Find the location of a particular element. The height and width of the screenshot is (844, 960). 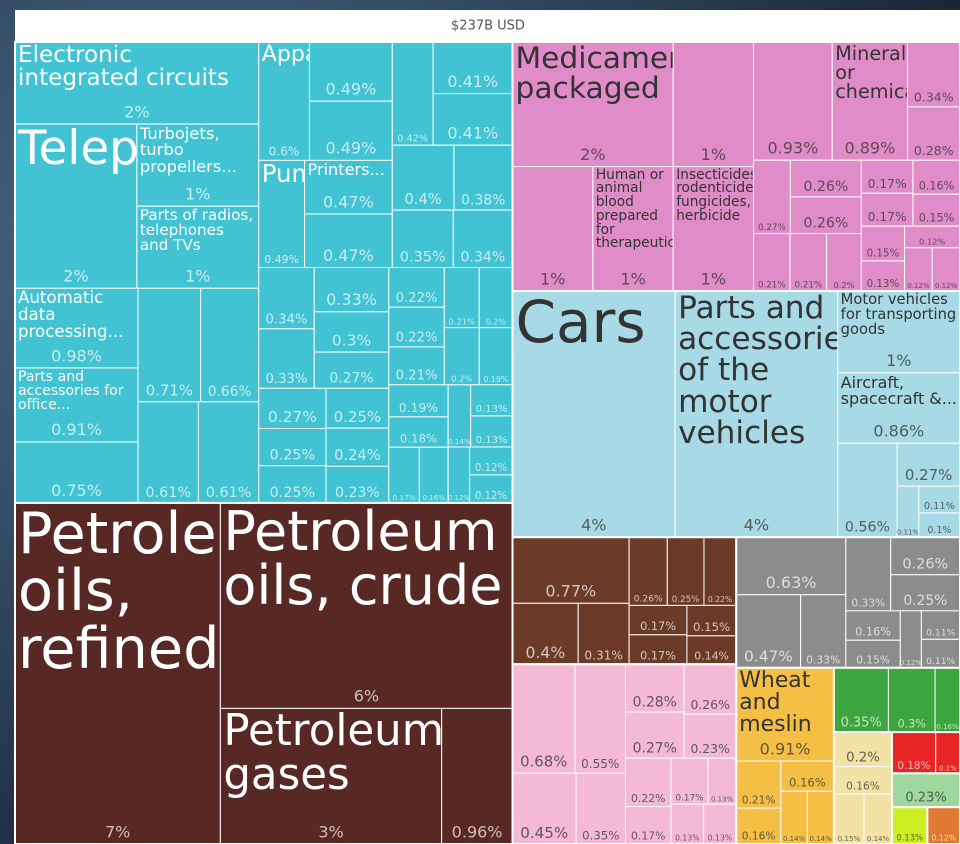

value-label: 0.47% is located at coordinates (768, 657).